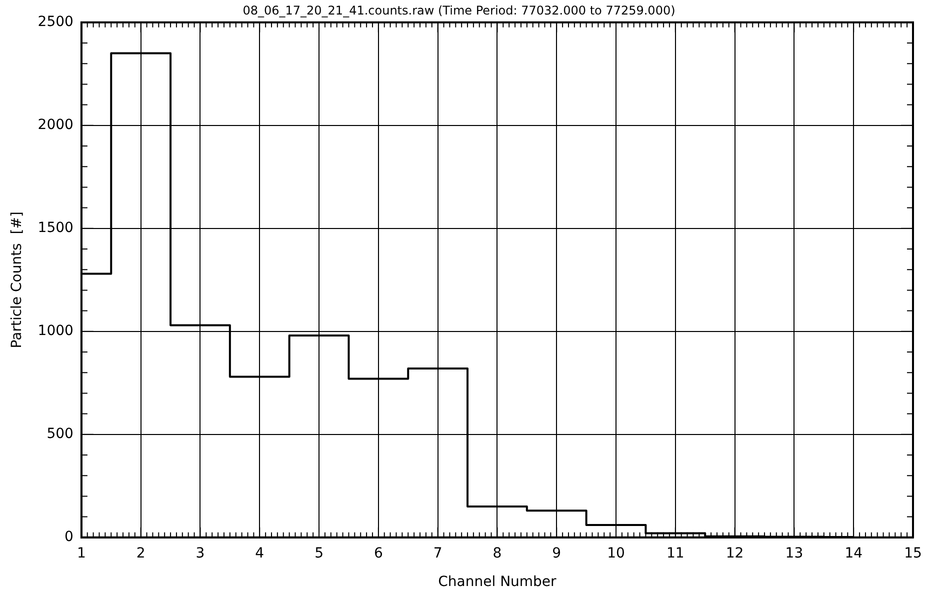 The width and height of the screenshot is (933, 595). Describe the element at coordinates (141, 553) in the screenshot. I see `x-tick-label: 2` at that location.